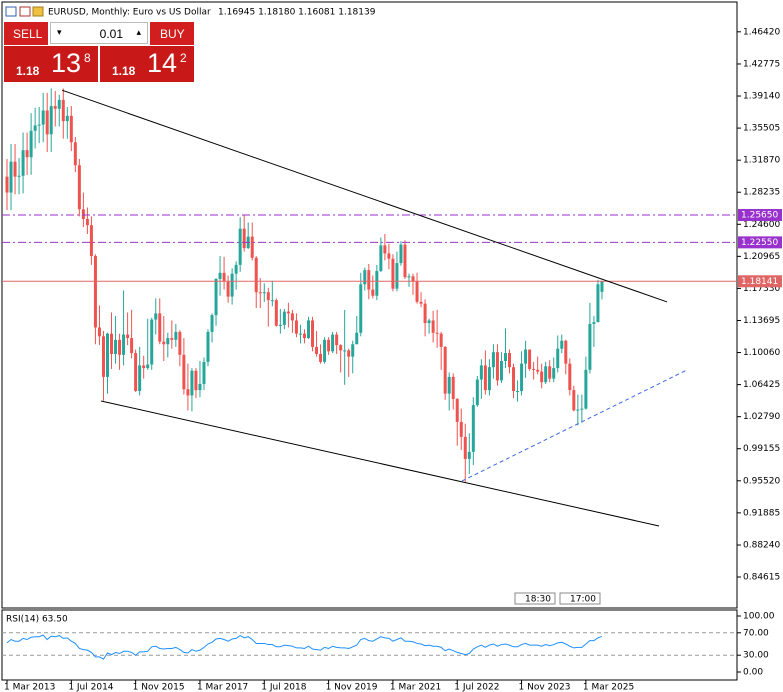  What do you see at coordinates (124, 71) in the screenshot?
I see `ask-prefix: 1.18` at bounding box center [124, 71].